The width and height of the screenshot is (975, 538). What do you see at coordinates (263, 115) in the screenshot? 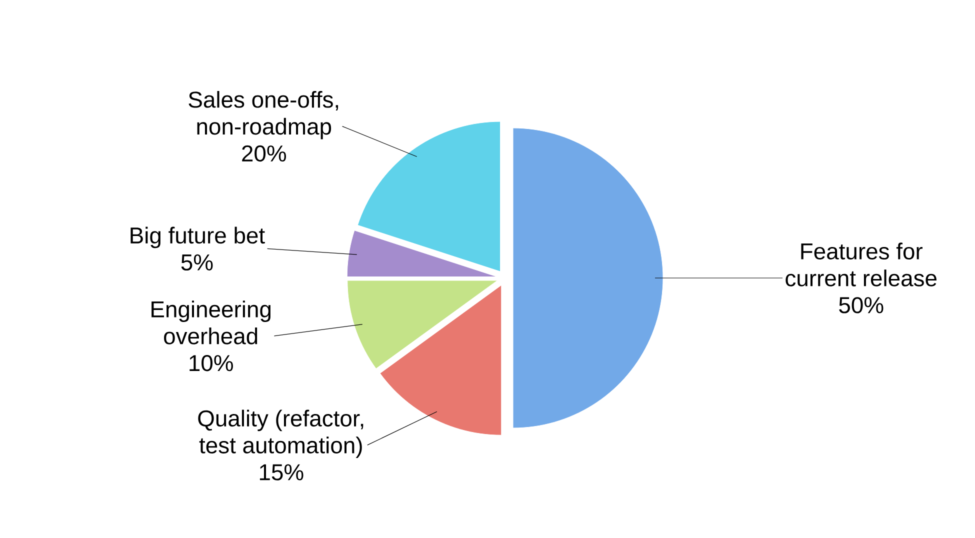
I see `slice-label: Sales one-offs, non-roadmap` at bounding box center [263, 115].